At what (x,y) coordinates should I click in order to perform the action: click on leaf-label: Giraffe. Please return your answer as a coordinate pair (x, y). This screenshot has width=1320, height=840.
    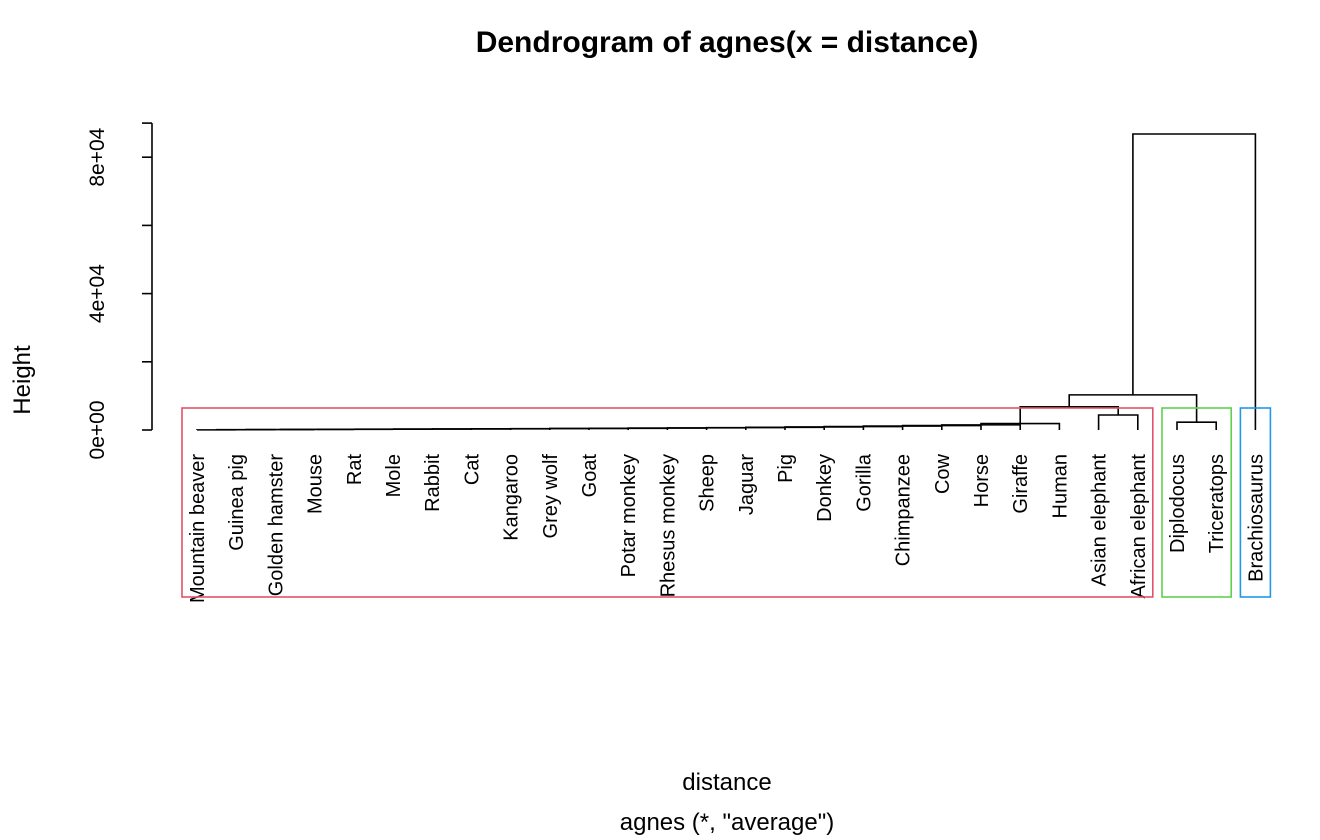
    Looking at the image, I should click on (1021, 484).